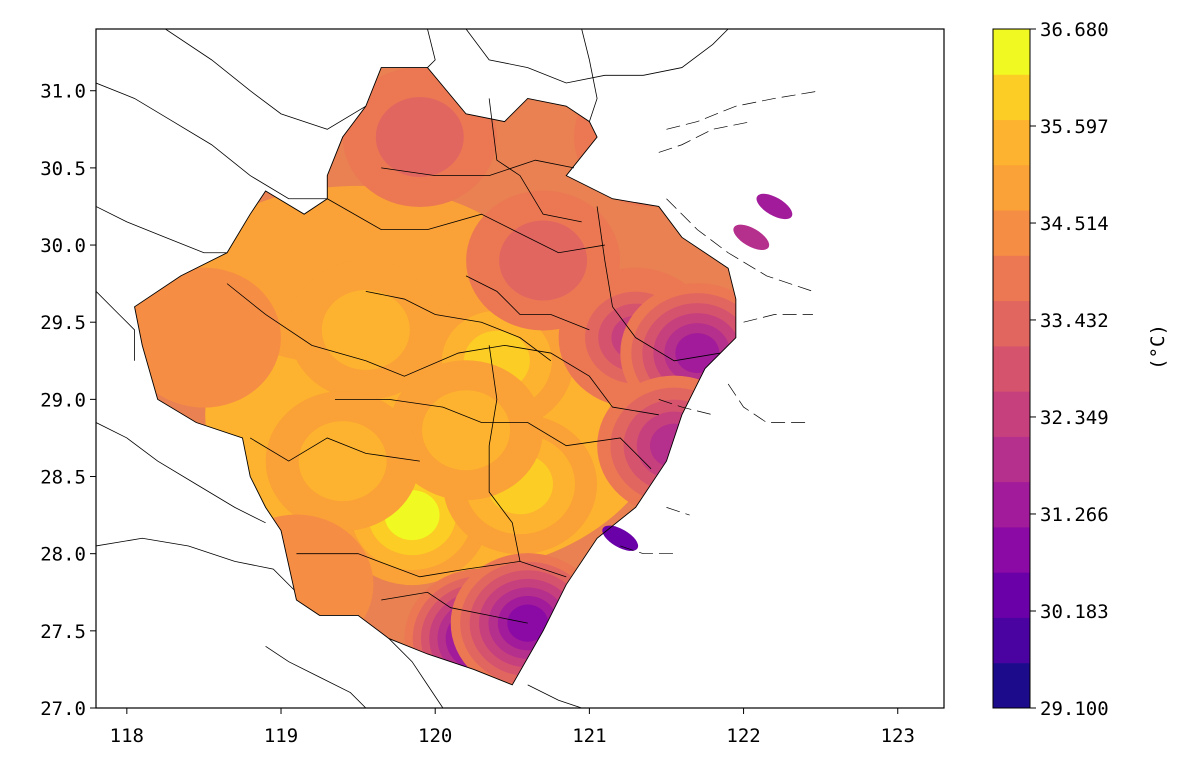 This screenshot has width=1188, height=775. I want to click on colorbar-tick-label: 30.183, so click(1074, 612).